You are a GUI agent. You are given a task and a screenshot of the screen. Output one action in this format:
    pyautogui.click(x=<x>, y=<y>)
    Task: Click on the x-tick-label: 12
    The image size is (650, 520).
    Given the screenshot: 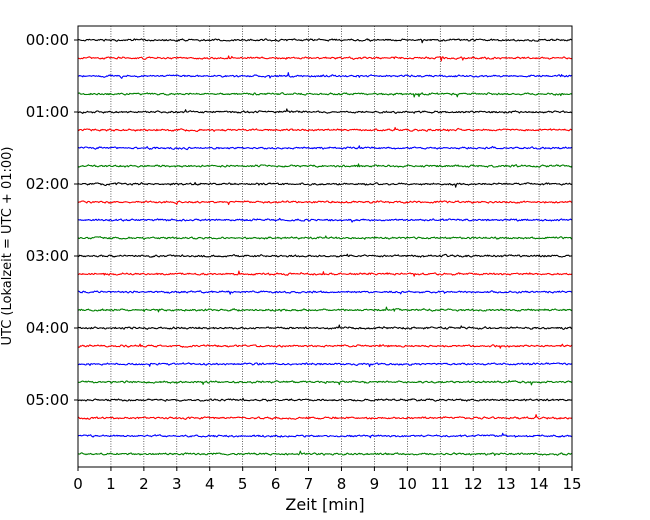 What is the action you would take?
    pyautogui.click(x=473, y=484)
    